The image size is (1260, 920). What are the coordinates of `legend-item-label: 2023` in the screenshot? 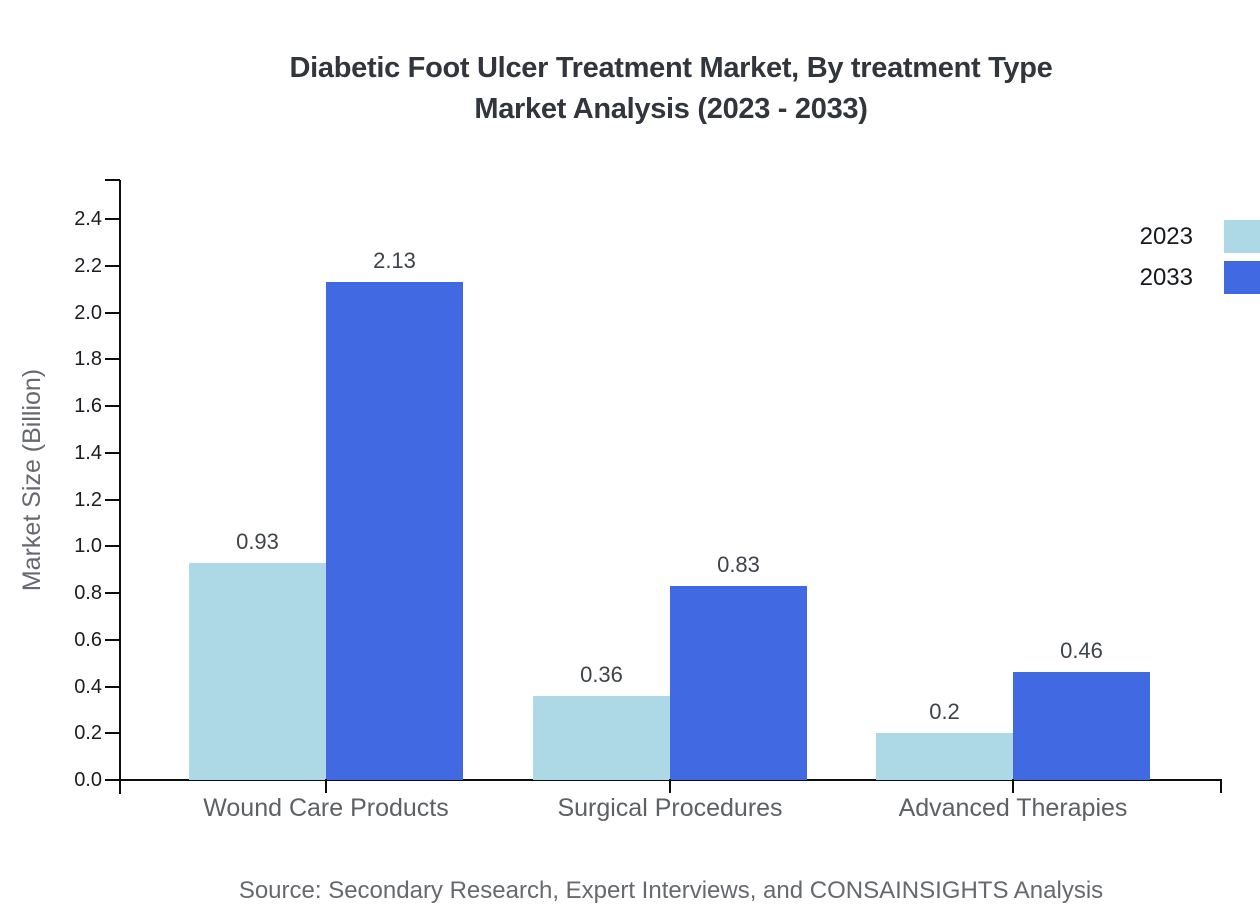 It's located at (1166, 236).